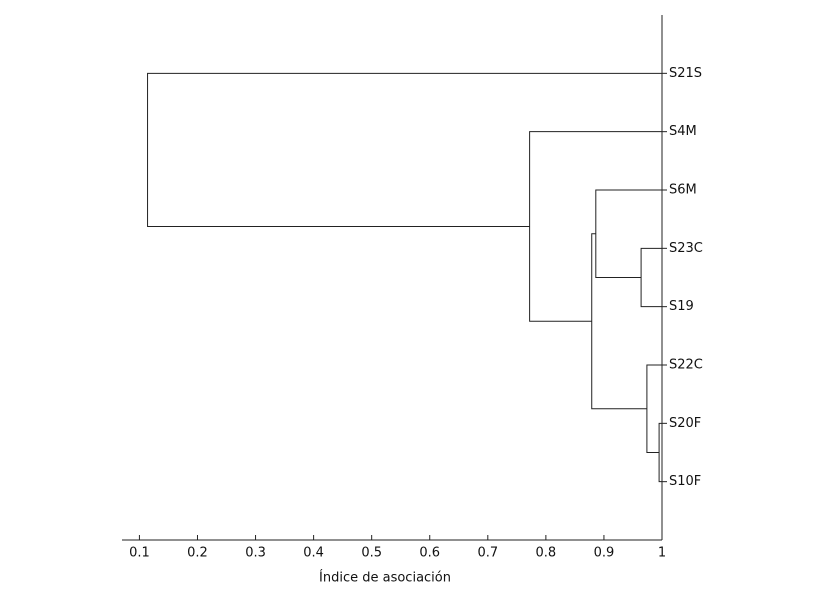  I want to click on x-tick-label: 0.4, so click(313, 553).